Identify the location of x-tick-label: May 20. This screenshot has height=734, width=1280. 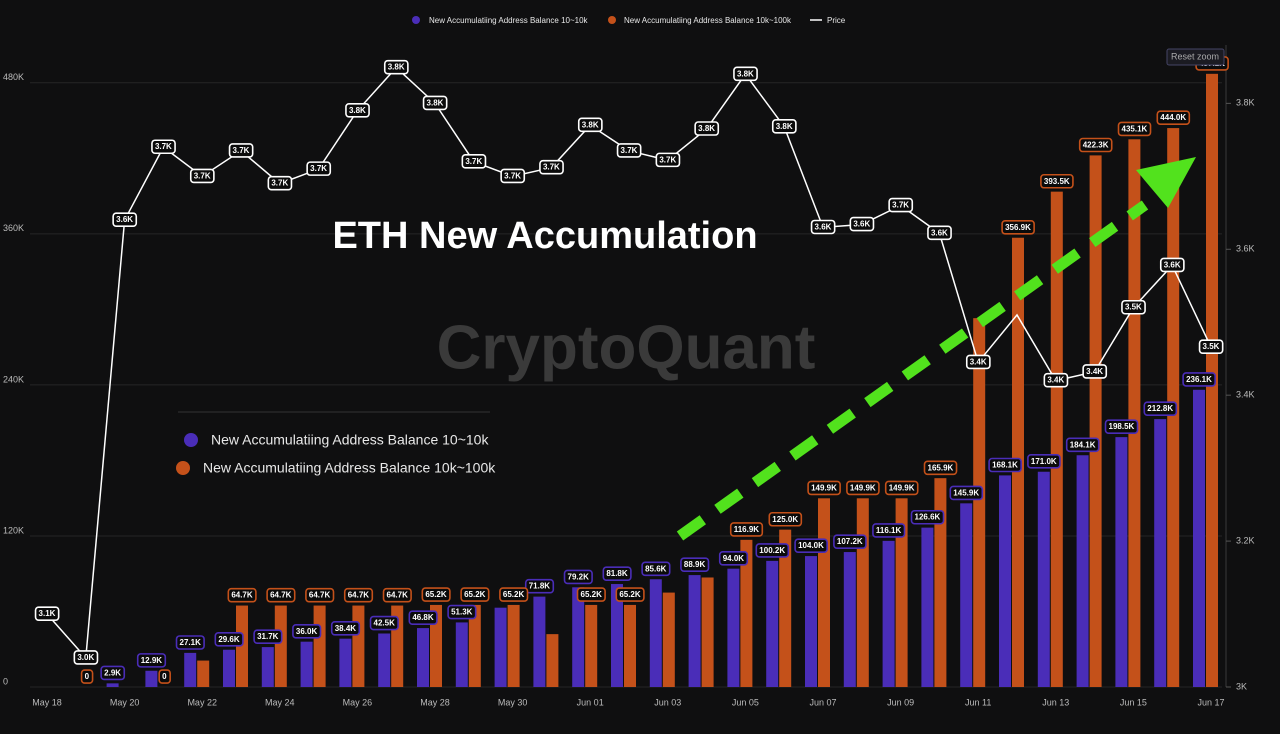
(125, 702).